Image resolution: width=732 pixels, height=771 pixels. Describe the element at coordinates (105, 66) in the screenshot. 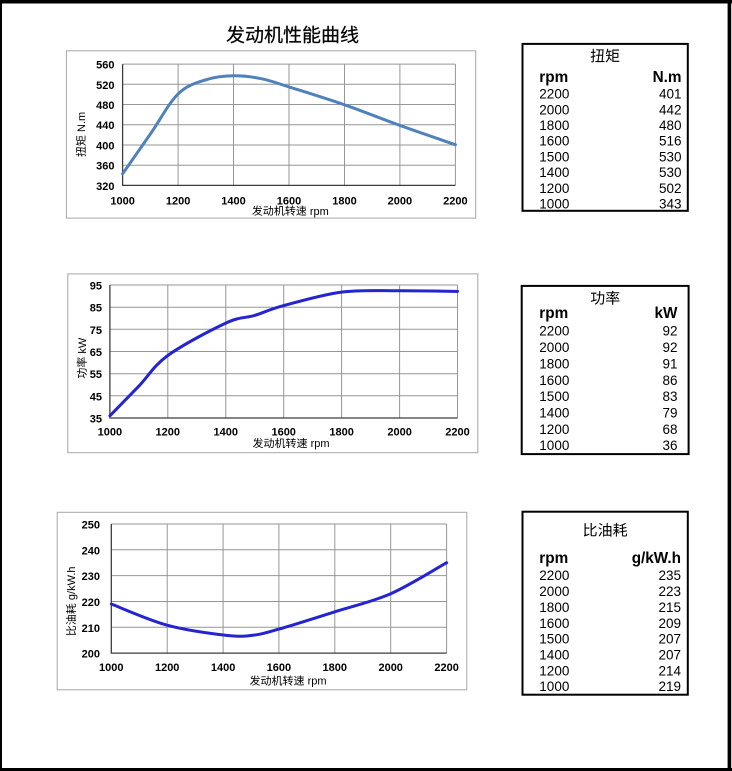

I see `svg-text: 560` at that location.